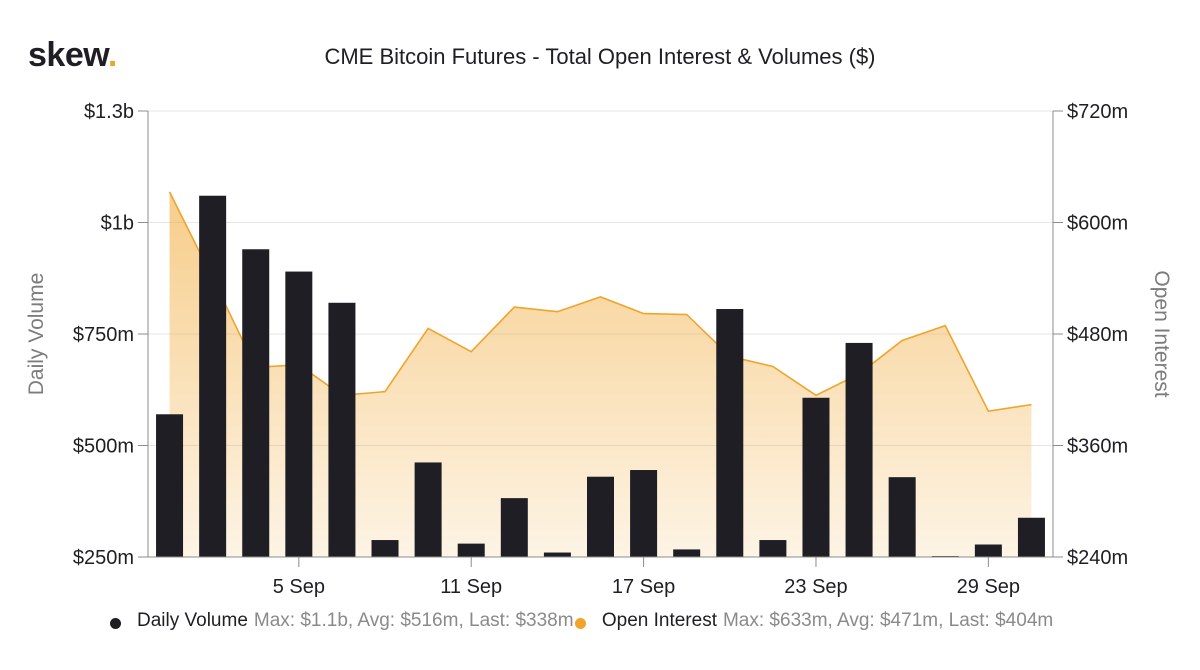 The image size is (1200, 670). What do you see at coordinates (103, 558) in the screenshot?
I see `y-left-tick-label: $250m` at bounding box center [103, 558].